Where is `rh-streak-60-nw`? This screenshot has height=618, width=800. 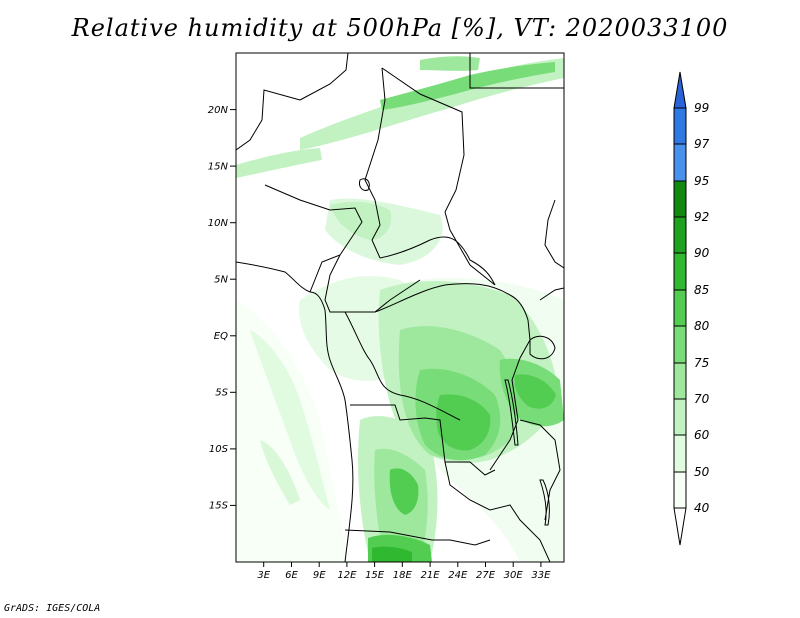
rh-streak-60-nw is located at coordinates (279, 163).